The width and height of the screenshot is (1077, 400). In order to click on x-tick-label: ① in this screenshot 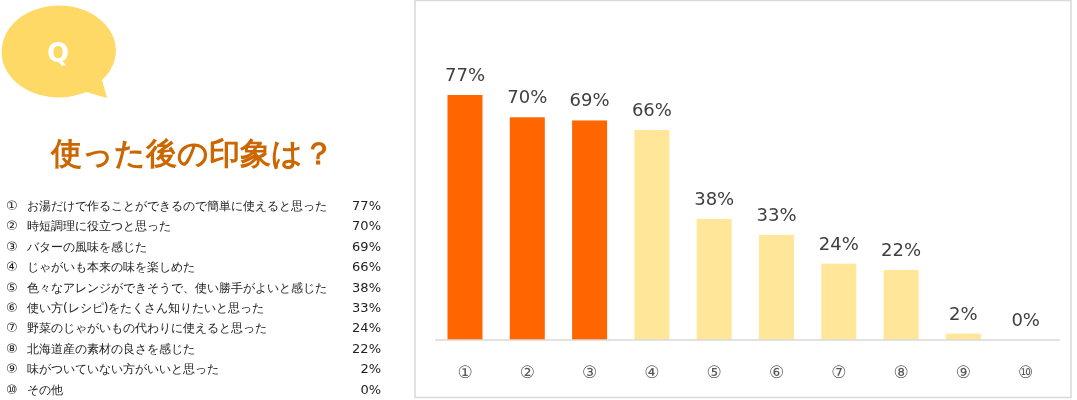, I will do `click(465, 372)`.